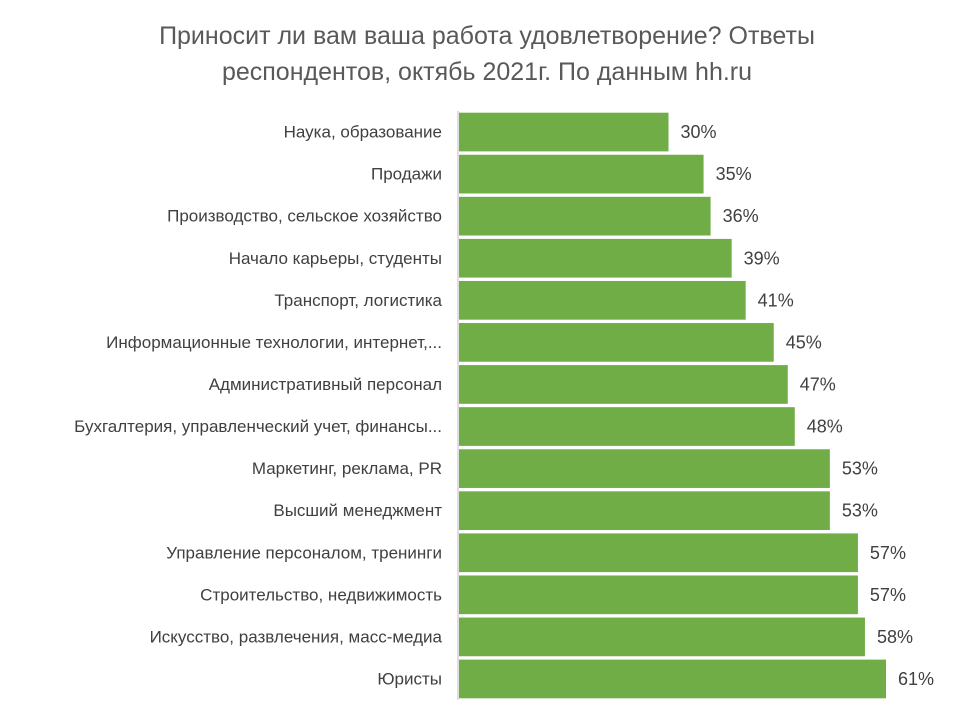 This screenshot has height=722, width=975. I want to click on data-label: 61%, so click(916, 679).